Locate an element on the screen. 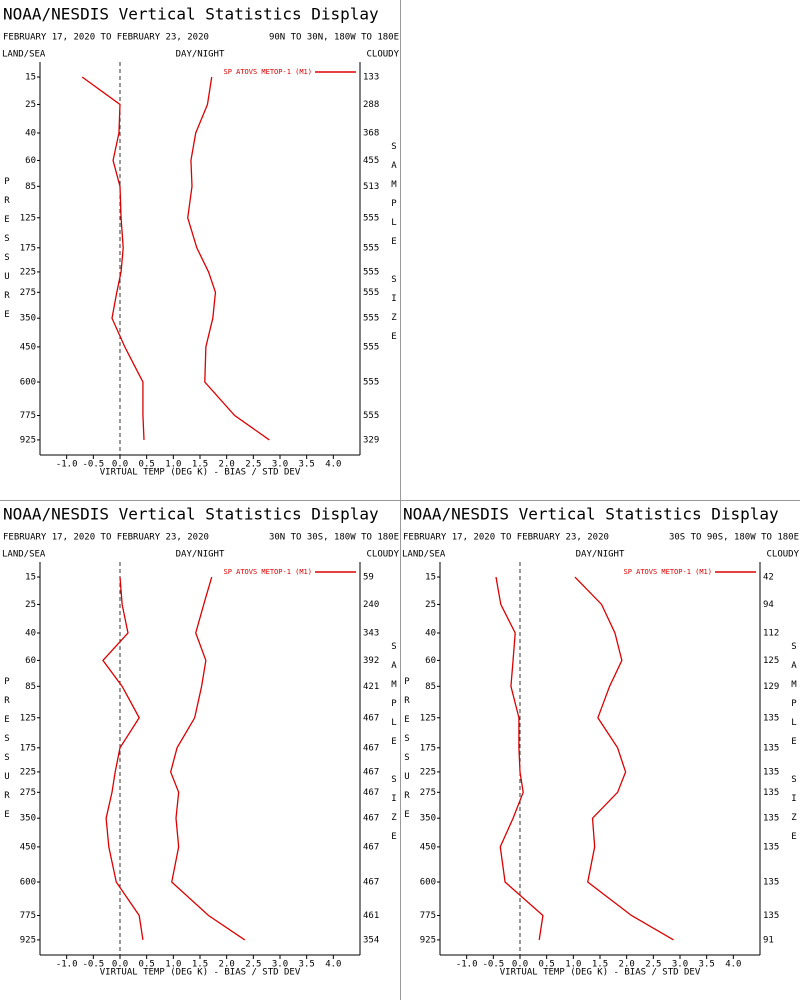 This screenshot has width=800, height=1000. y-tick-label: 40 is located at coordinates (430, 633).